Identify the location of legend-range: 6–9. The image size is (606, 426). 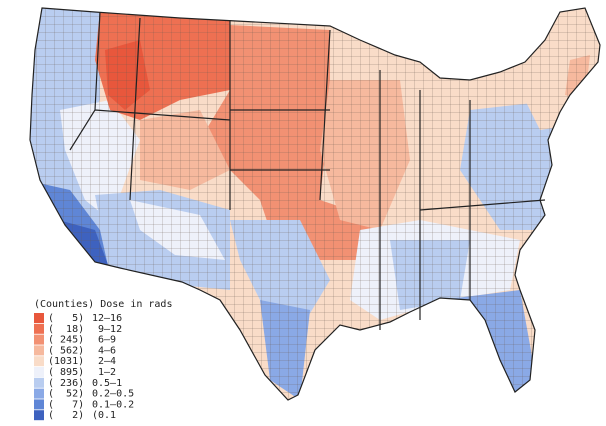
(104, 340).